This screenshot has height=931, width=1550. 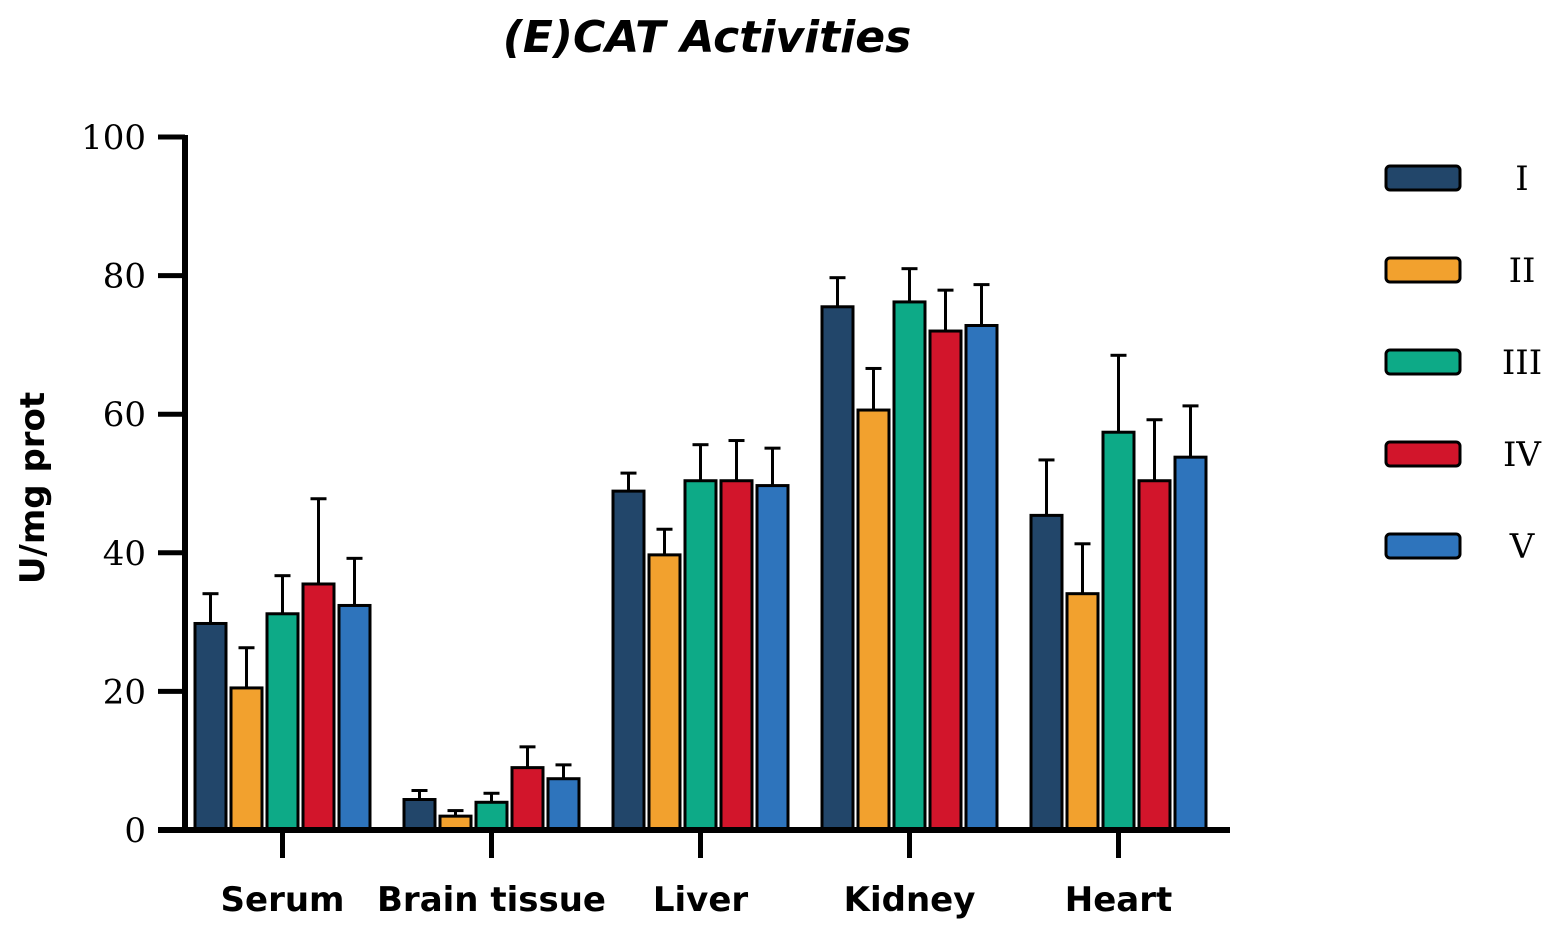 I want to click on x-tick-label: Brain tissue, so click(x=491, y=900).